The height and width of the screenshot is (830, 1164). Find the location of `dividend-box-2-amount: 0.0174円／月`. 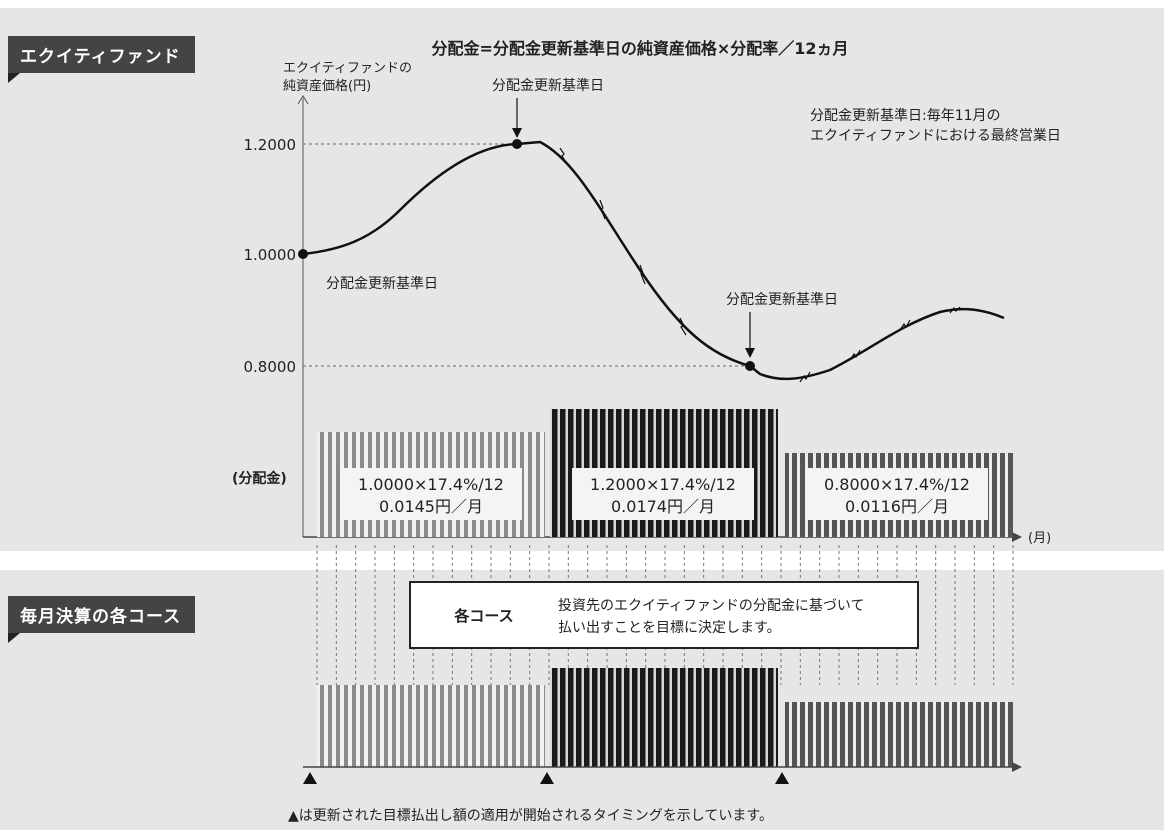

dividend-box-2-amount: 0.0174円／月 is located at coordinates (663, 506).